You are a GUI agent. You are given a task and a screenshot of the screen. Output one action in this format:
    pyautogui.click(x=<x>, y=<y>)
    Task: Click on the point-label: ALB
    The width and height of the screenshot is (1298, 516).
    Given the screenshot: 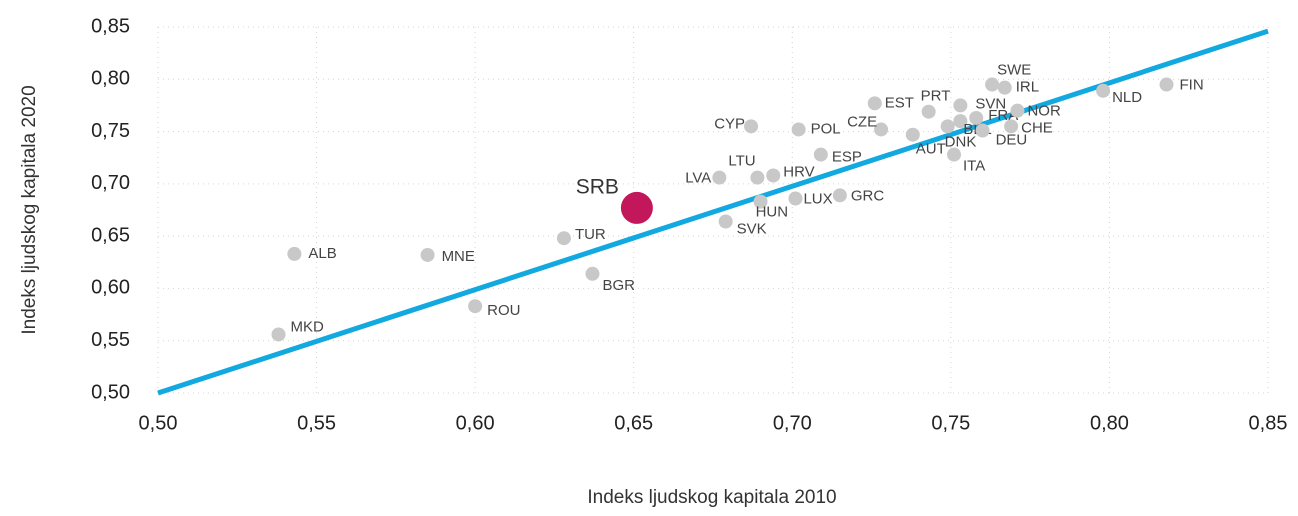 What is the action you would take?
    pyautogui.click(x=322, y=253)
    